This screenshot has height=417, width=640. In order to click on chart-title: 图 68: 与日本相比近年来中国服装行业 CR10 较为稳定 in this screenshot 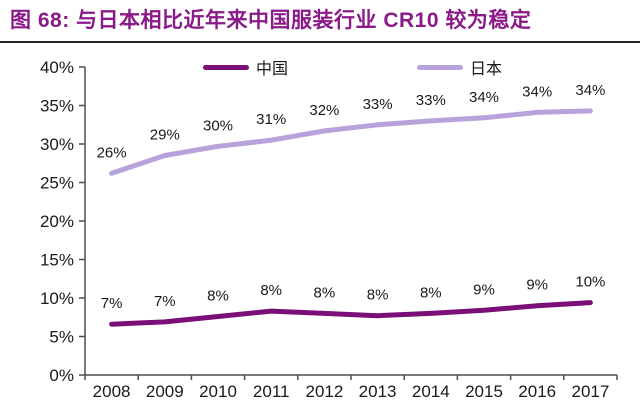, I will do `click(271, 20)`.